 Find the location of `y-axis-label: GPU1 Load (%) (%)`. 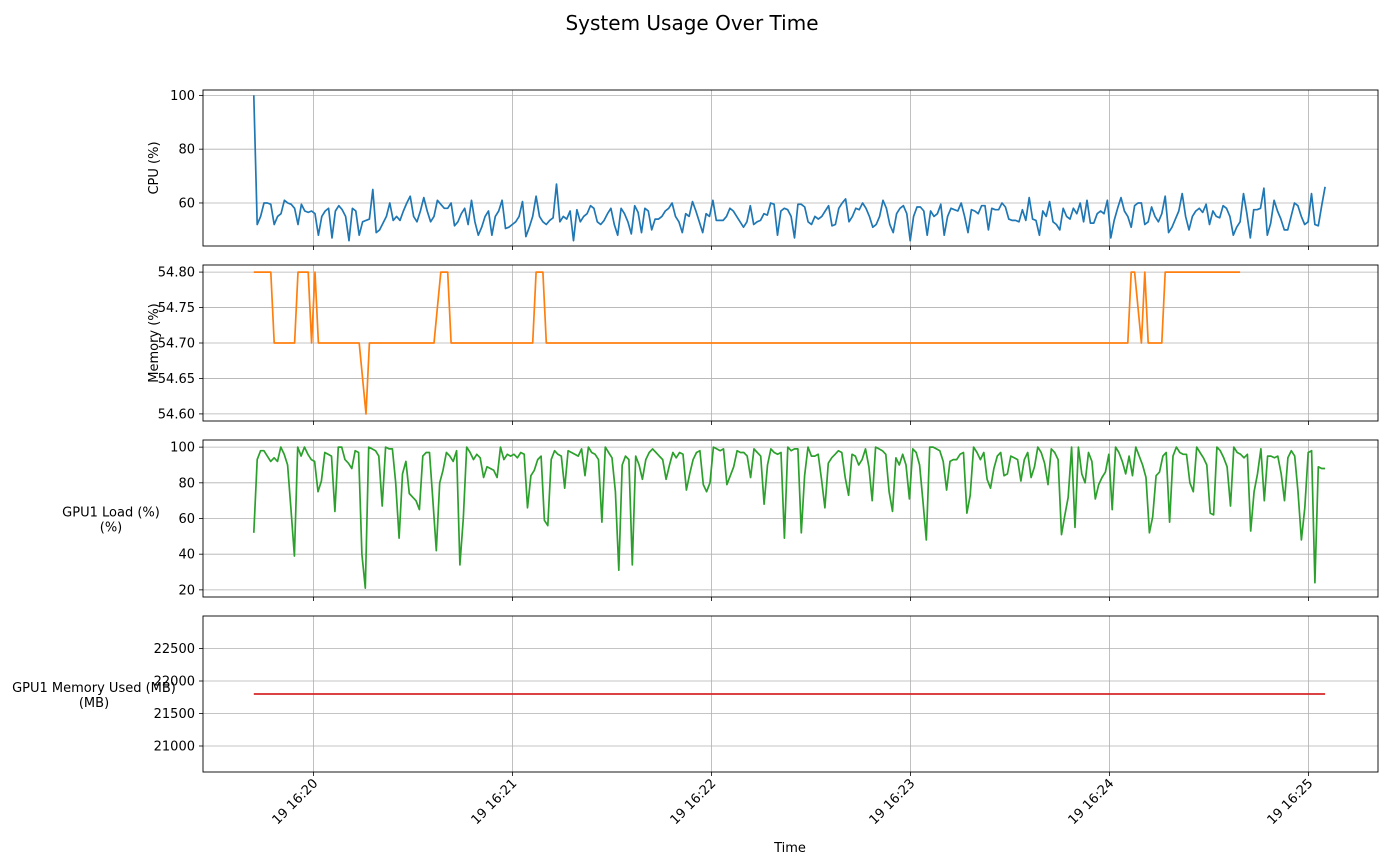

y-axis-label: GPU1 Load (%) (%) is located at coordinates (111, 521).